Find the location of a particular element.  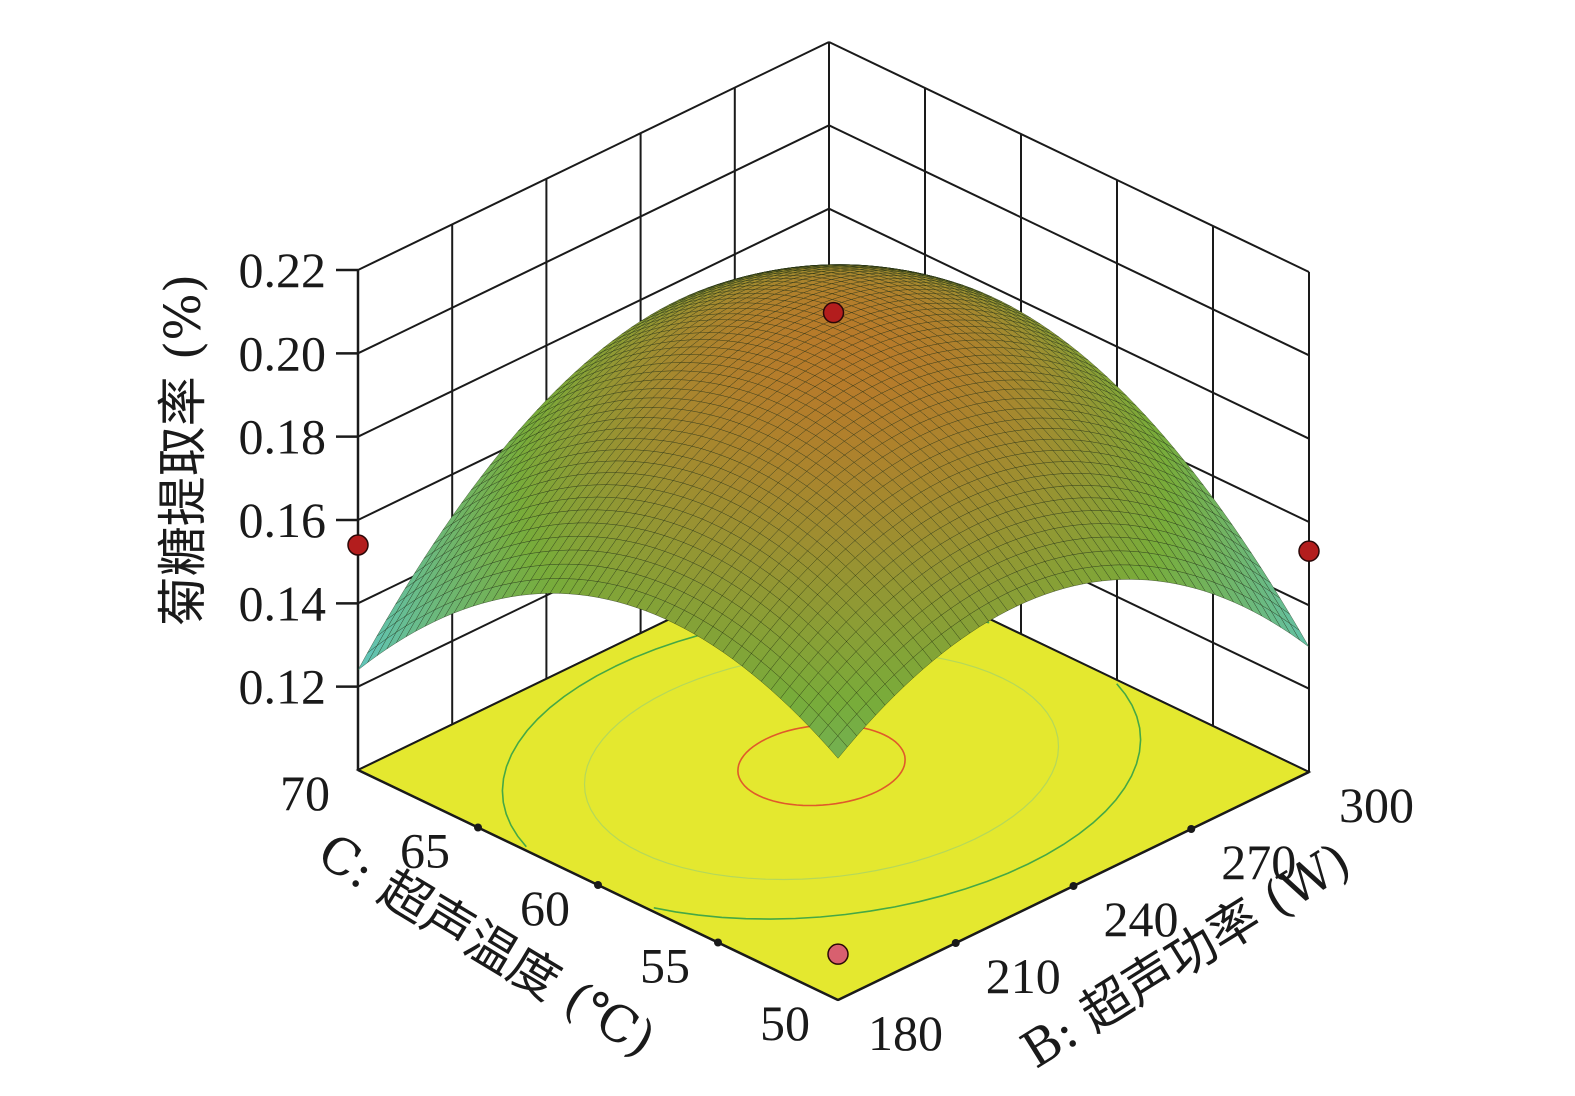

y-tick-label: 210 is located at coordinates (1023, 976).